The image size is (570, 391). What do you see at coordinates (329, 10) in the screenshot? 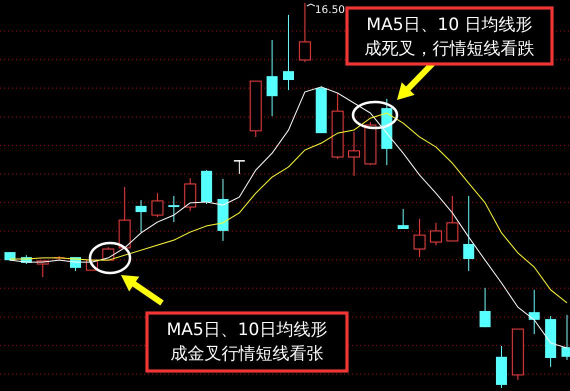
I see `annotation: 16.50` at bounding box center [329, 10].